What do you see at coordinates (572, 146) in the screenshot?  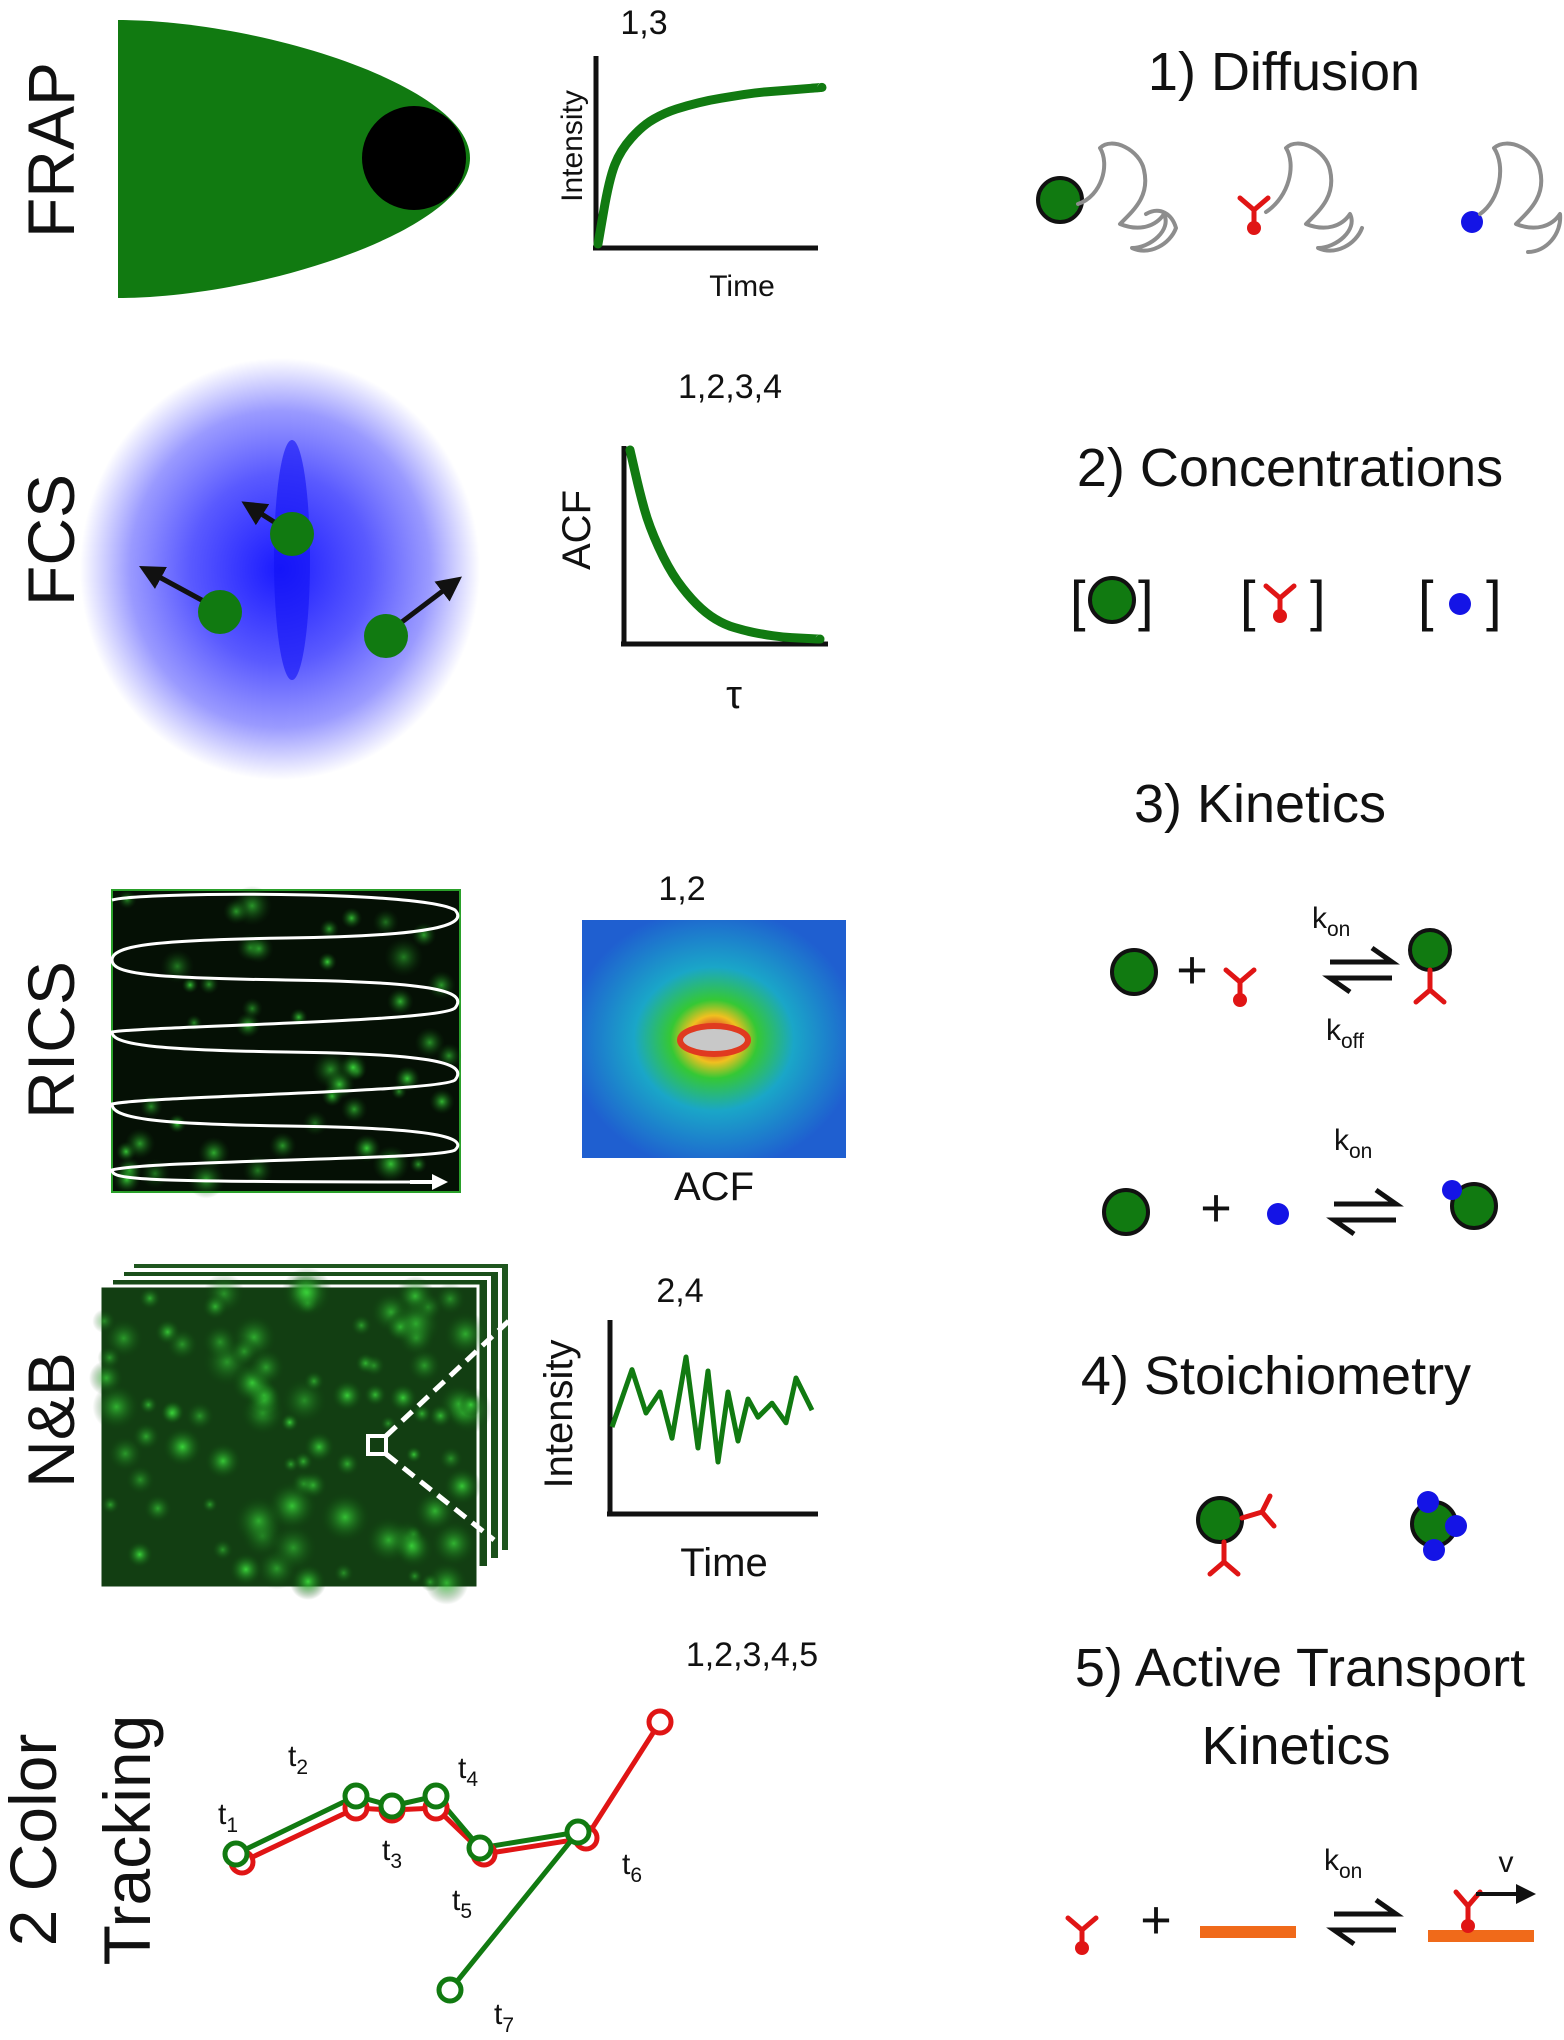 I see `frap-ylabel: Intensity` at bounding box center [572, 146].